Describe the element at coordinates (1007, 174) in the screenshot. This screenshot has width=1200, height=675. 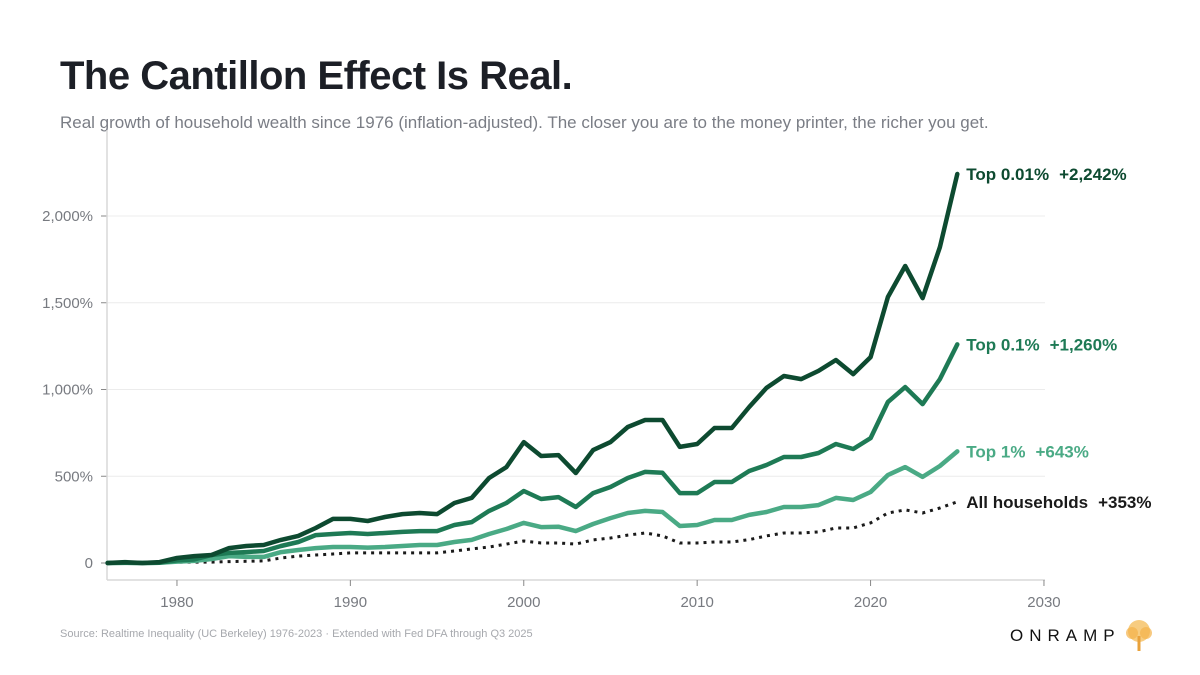
I see `series-name: Top 0.01%` at that location.